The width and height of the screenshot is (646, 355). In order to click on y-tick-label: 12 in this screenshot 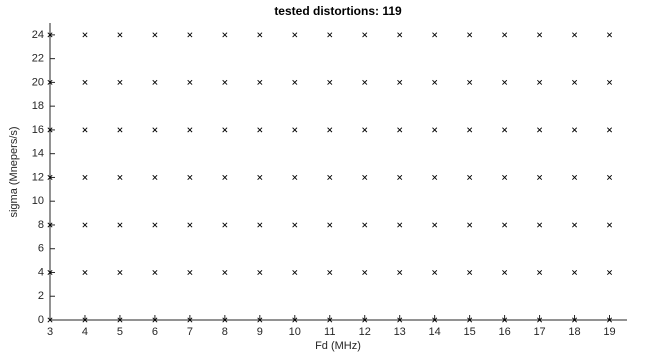, I will do `click(38, 177)`.